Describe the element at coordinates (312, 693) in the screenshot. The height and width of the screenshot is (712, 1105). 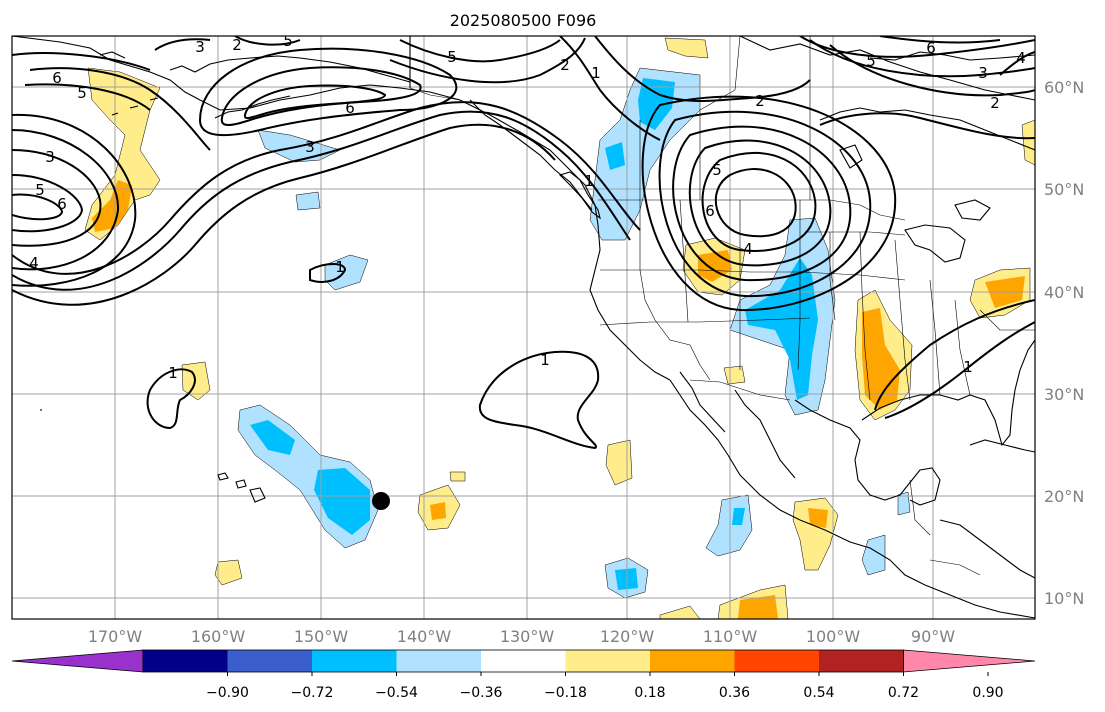
I see `colorbar-tick-label: −0.72` at that location.